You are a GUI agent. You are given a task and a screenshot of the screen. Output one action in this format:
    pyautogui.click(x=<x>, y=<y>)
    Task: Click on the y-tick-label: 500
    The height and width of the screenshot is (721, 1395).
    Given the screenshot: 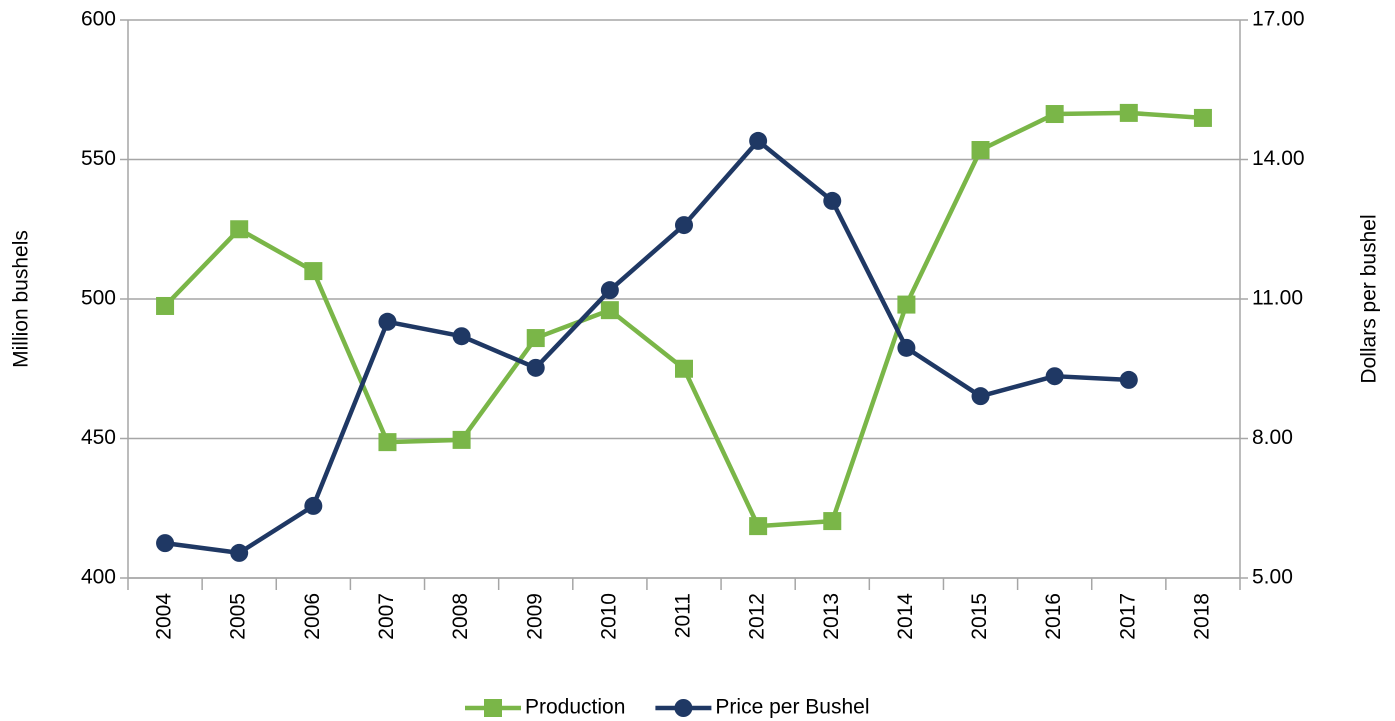 What is the action you would take?
    pyautogui.click(x=98, y=298)
    